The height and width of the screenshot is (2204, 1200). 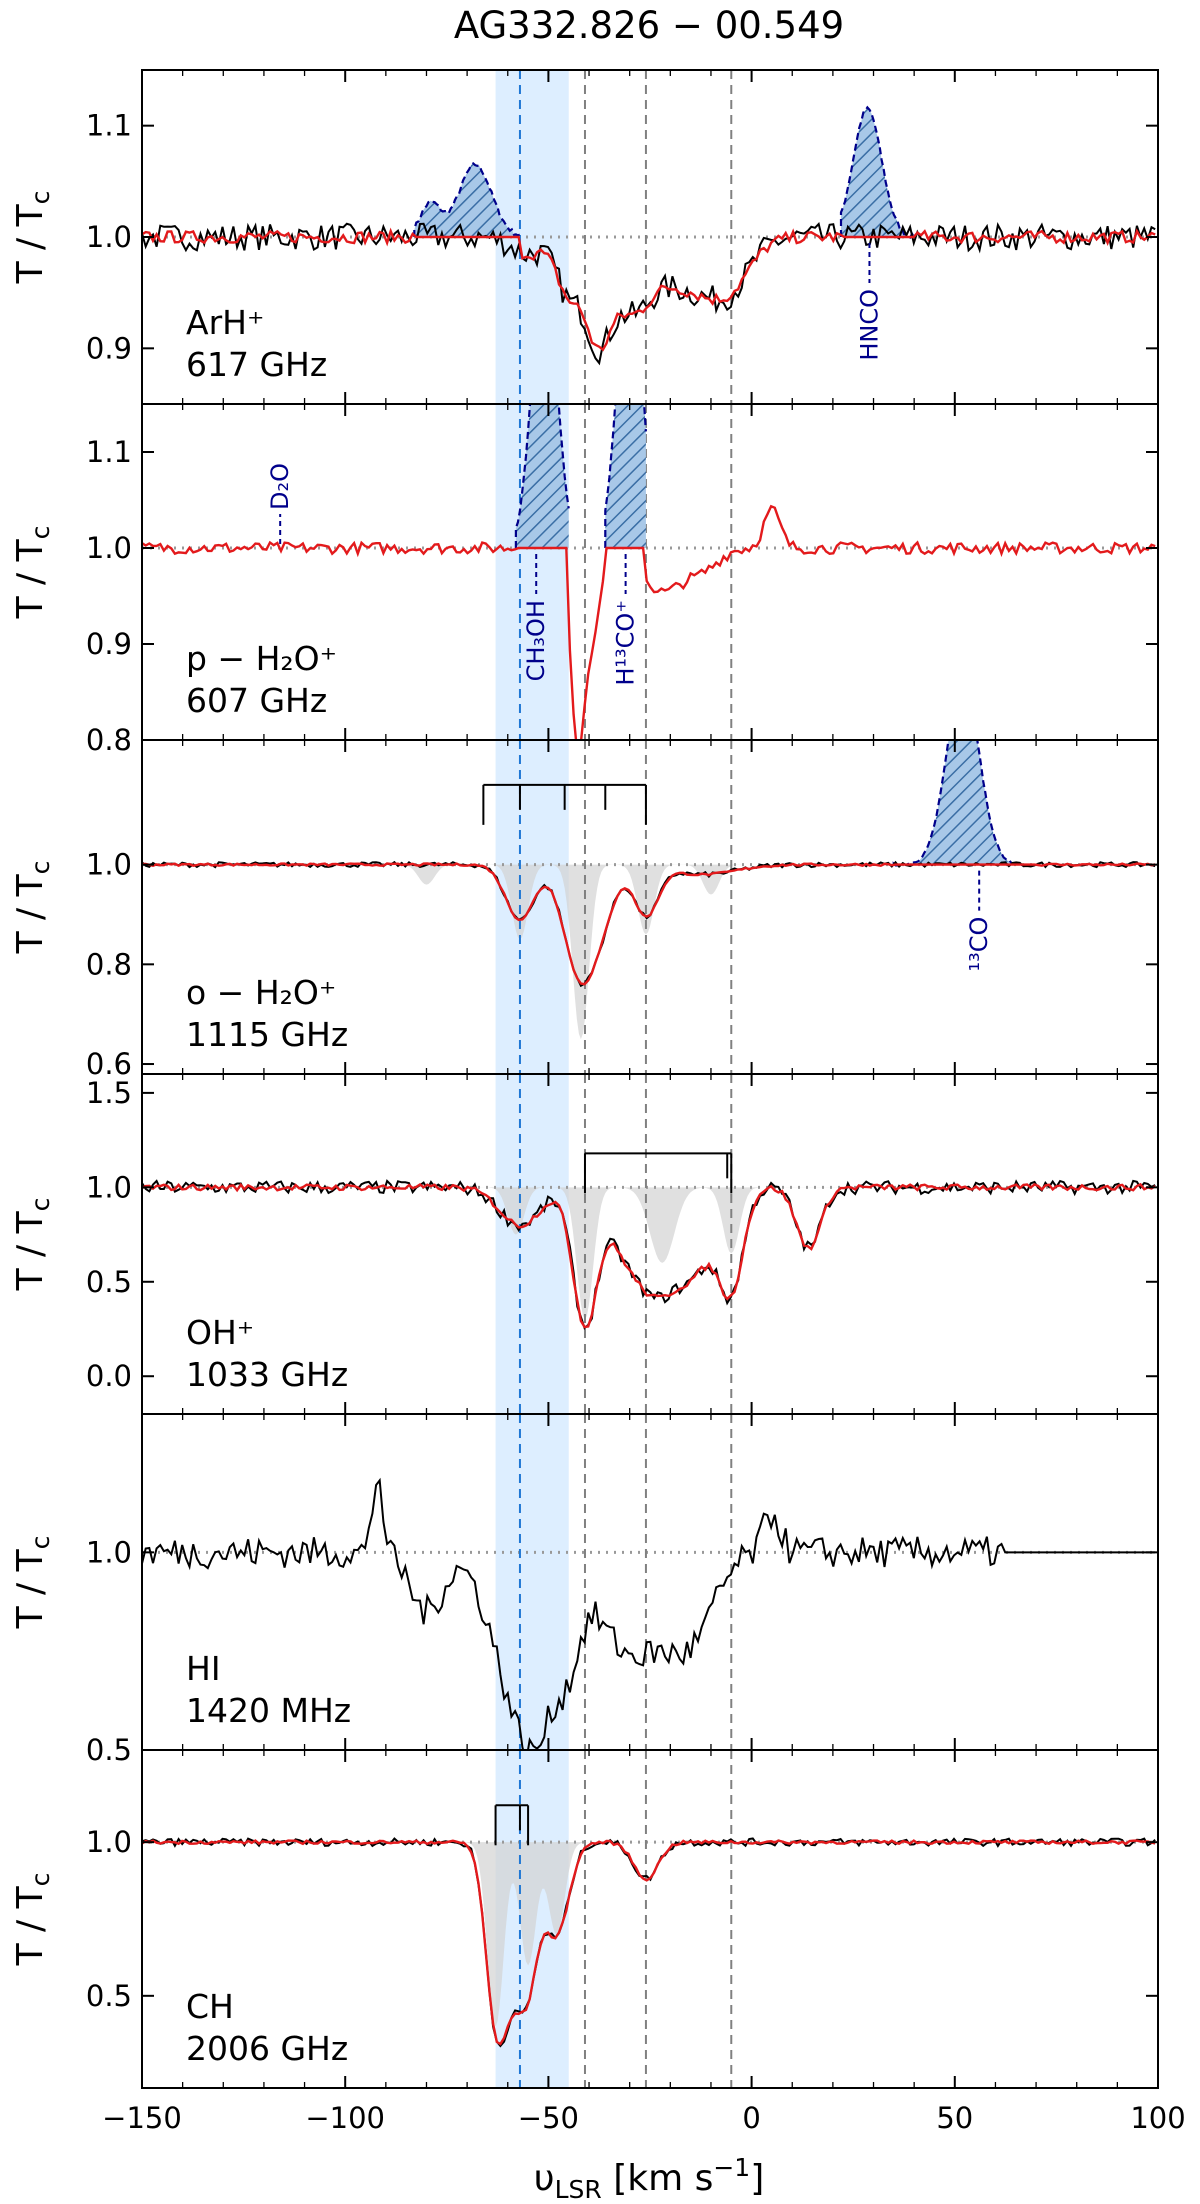 What do you see at coordinates (225, 322) in the screenshot?
I see `species-label: ArH⁺` at bounding box center [225, 322].